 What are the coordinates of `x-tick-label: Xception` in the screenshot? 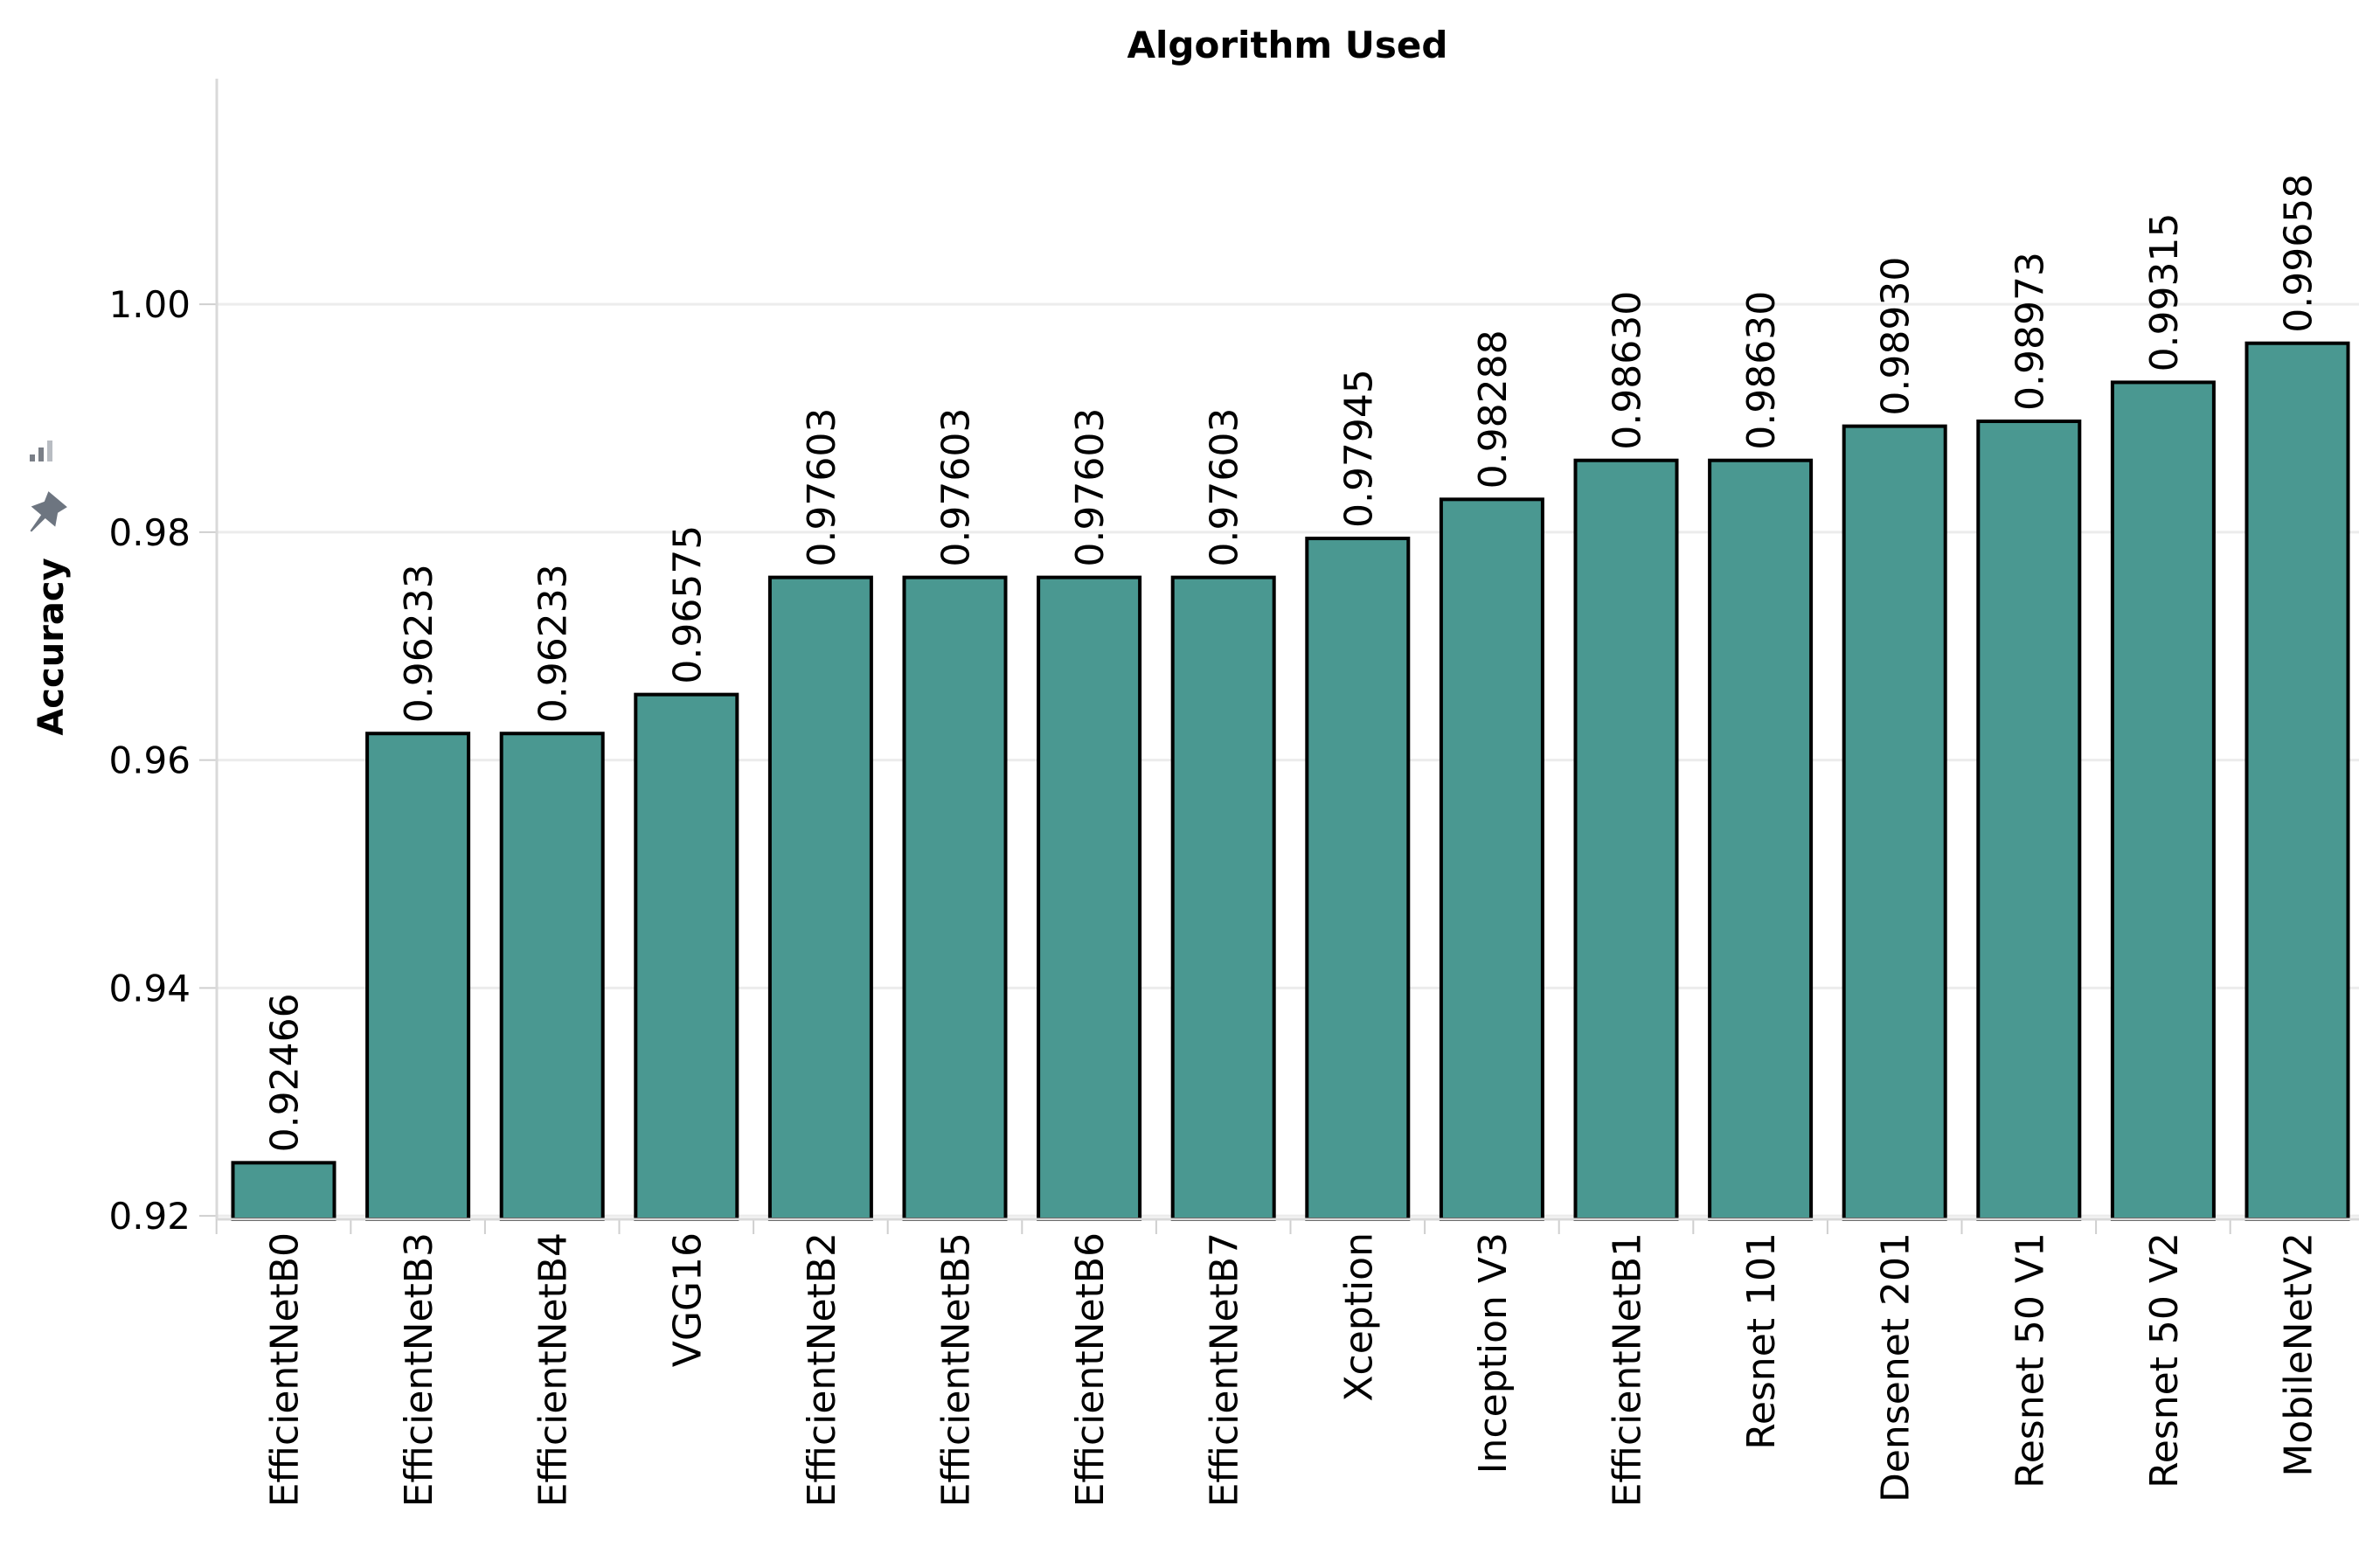 It's located at (1358, 1317).